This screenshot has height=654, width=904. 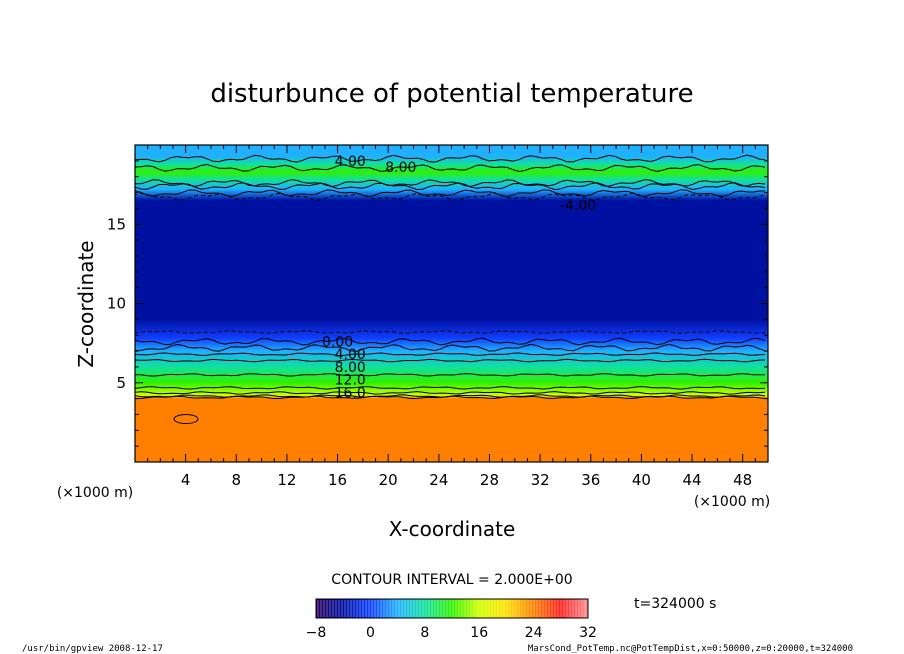 What do you see at coordinates (286, 480) in the screenshot?
I see `x-tick-label: 12` at bounding box center [286, 480].